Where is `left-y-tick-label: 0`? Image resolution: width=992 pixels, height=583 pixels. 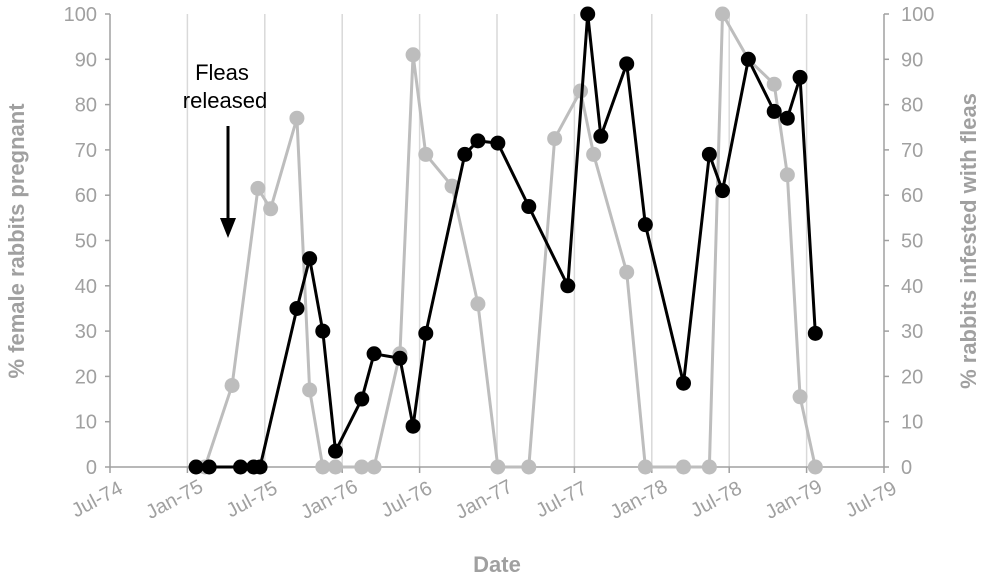 left-y-tick-label: 0 is located at coordinates (91, 468).